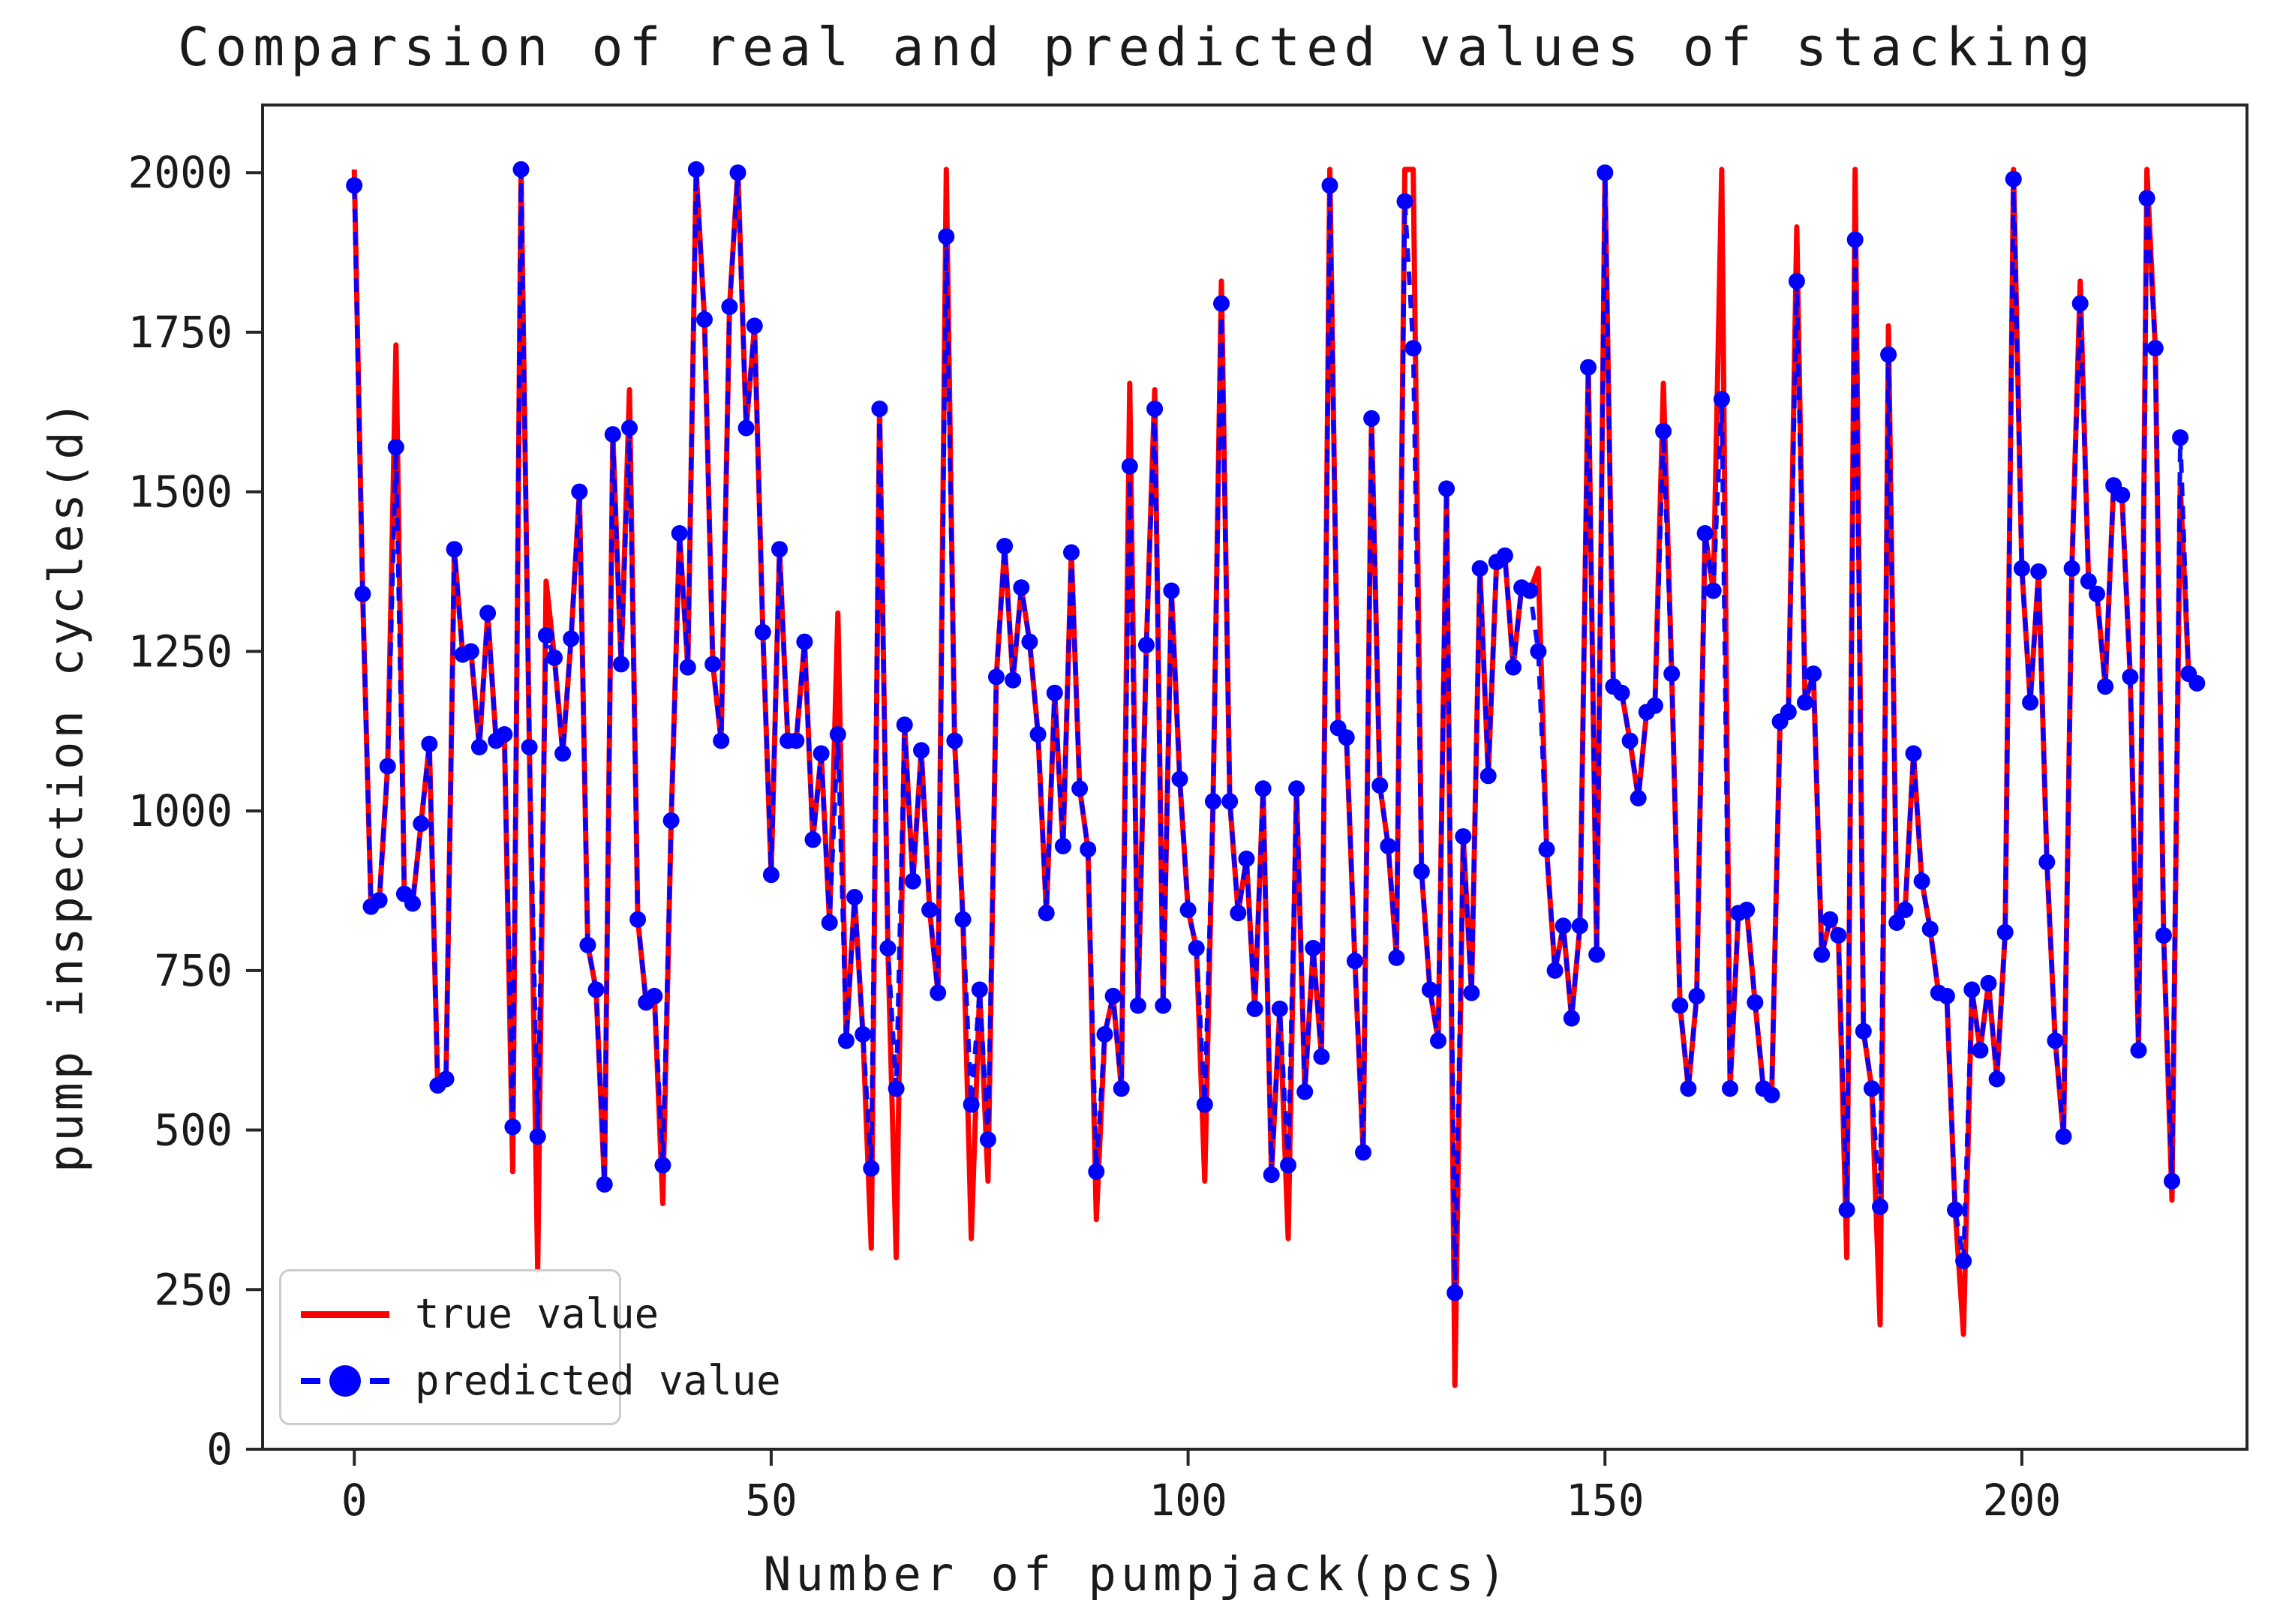 The image size is (2274, 1624). Describe the element at coordinates (1188, 1500) in the screenshot. I see `x-tick-label: 100` at that location.